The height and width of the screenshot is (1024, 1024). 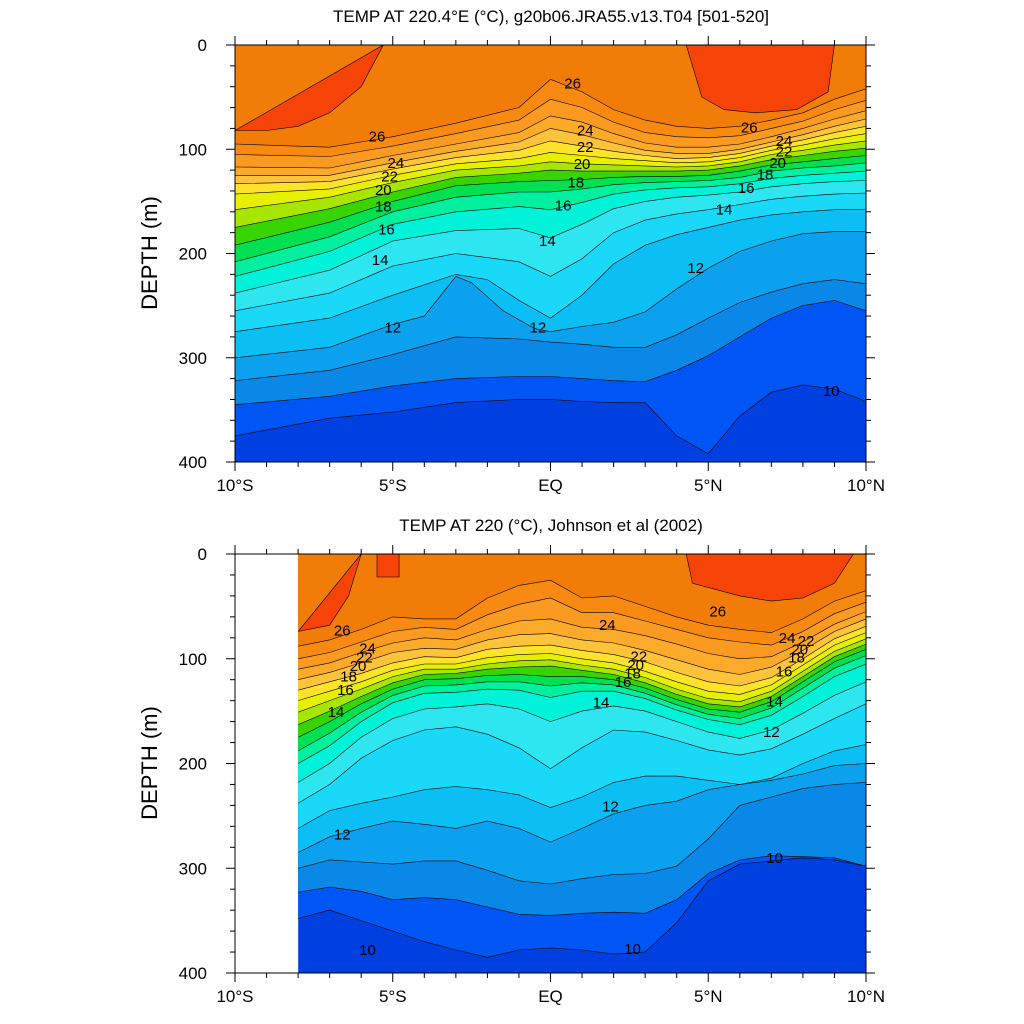 I want to click on x-tick-label: 5°N, so click(x=708, y=996).